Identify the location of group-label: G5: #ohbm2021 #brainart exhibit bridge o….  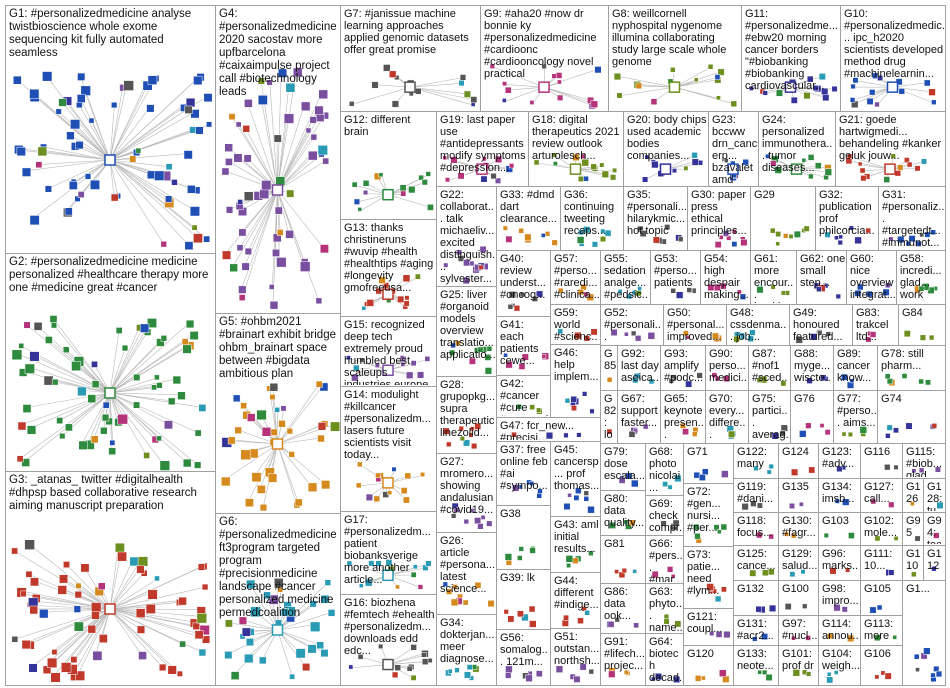
(277, 348).